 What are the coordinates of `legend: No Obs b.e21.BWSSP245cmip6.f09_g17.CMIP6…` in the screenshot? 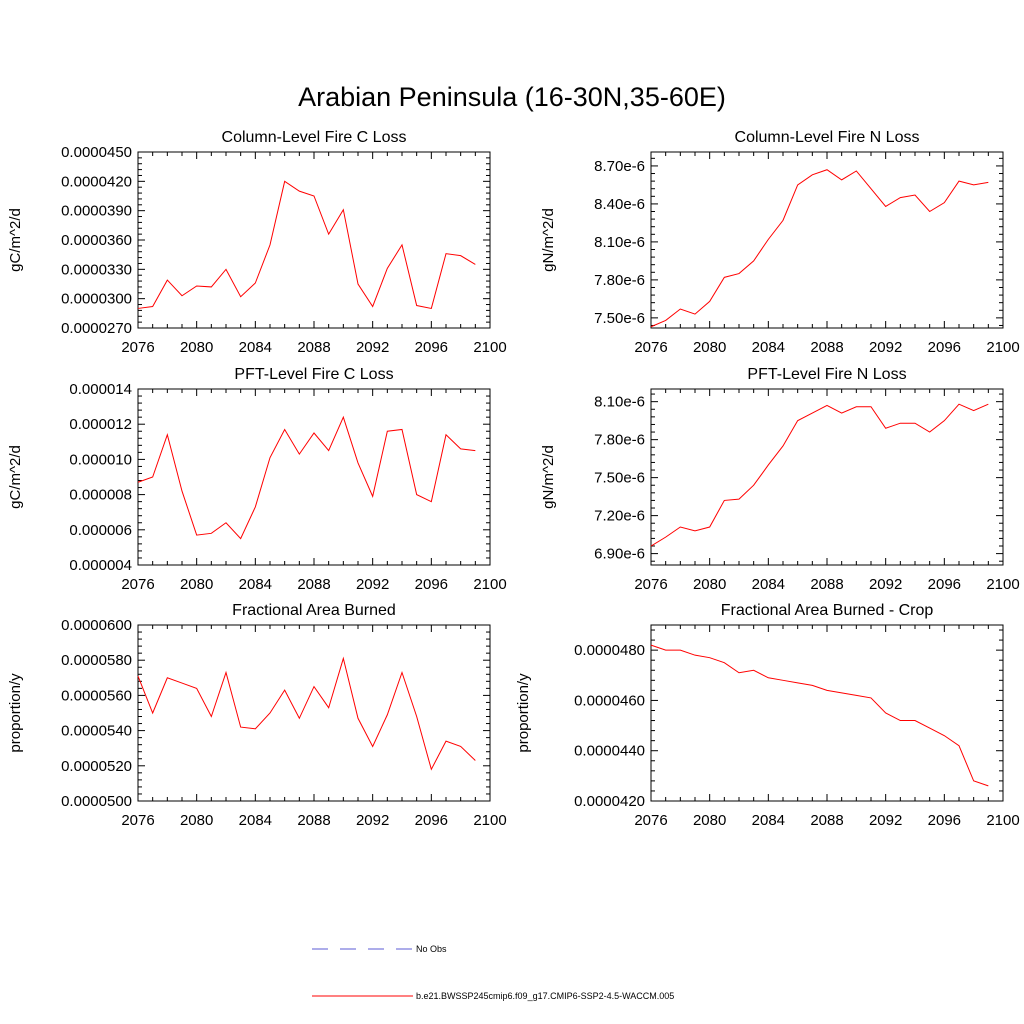 It's located at (493, 972).